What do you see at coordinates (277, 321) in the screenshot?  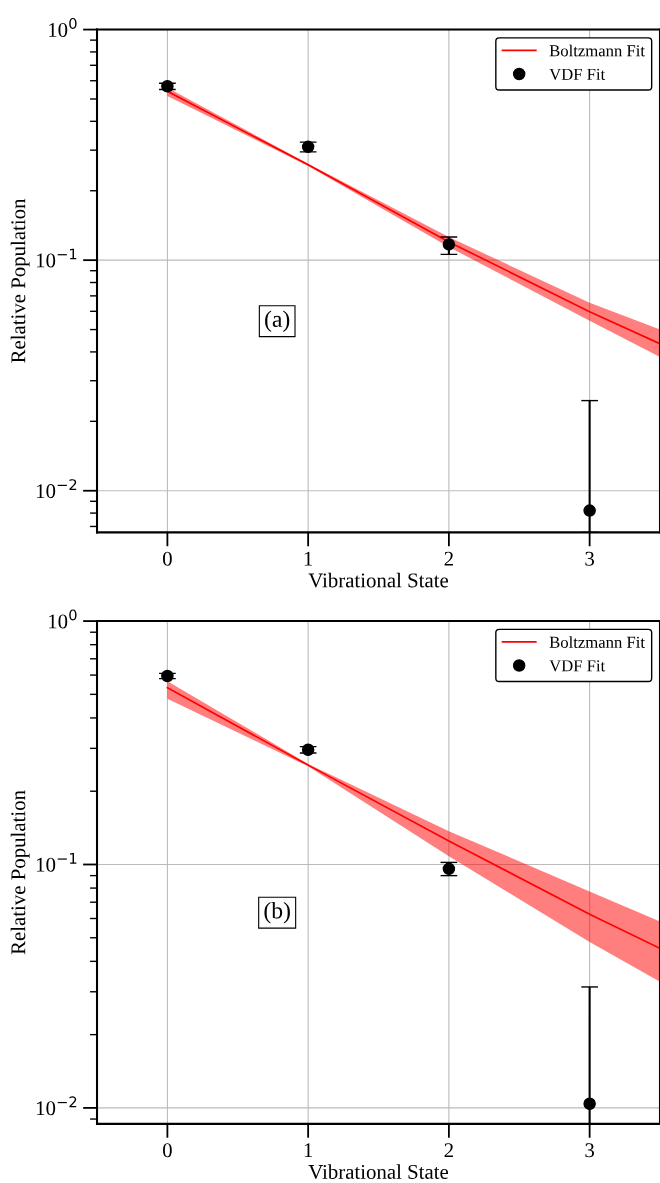 I see `annotation: (a)` at bounding box center [277, 321].